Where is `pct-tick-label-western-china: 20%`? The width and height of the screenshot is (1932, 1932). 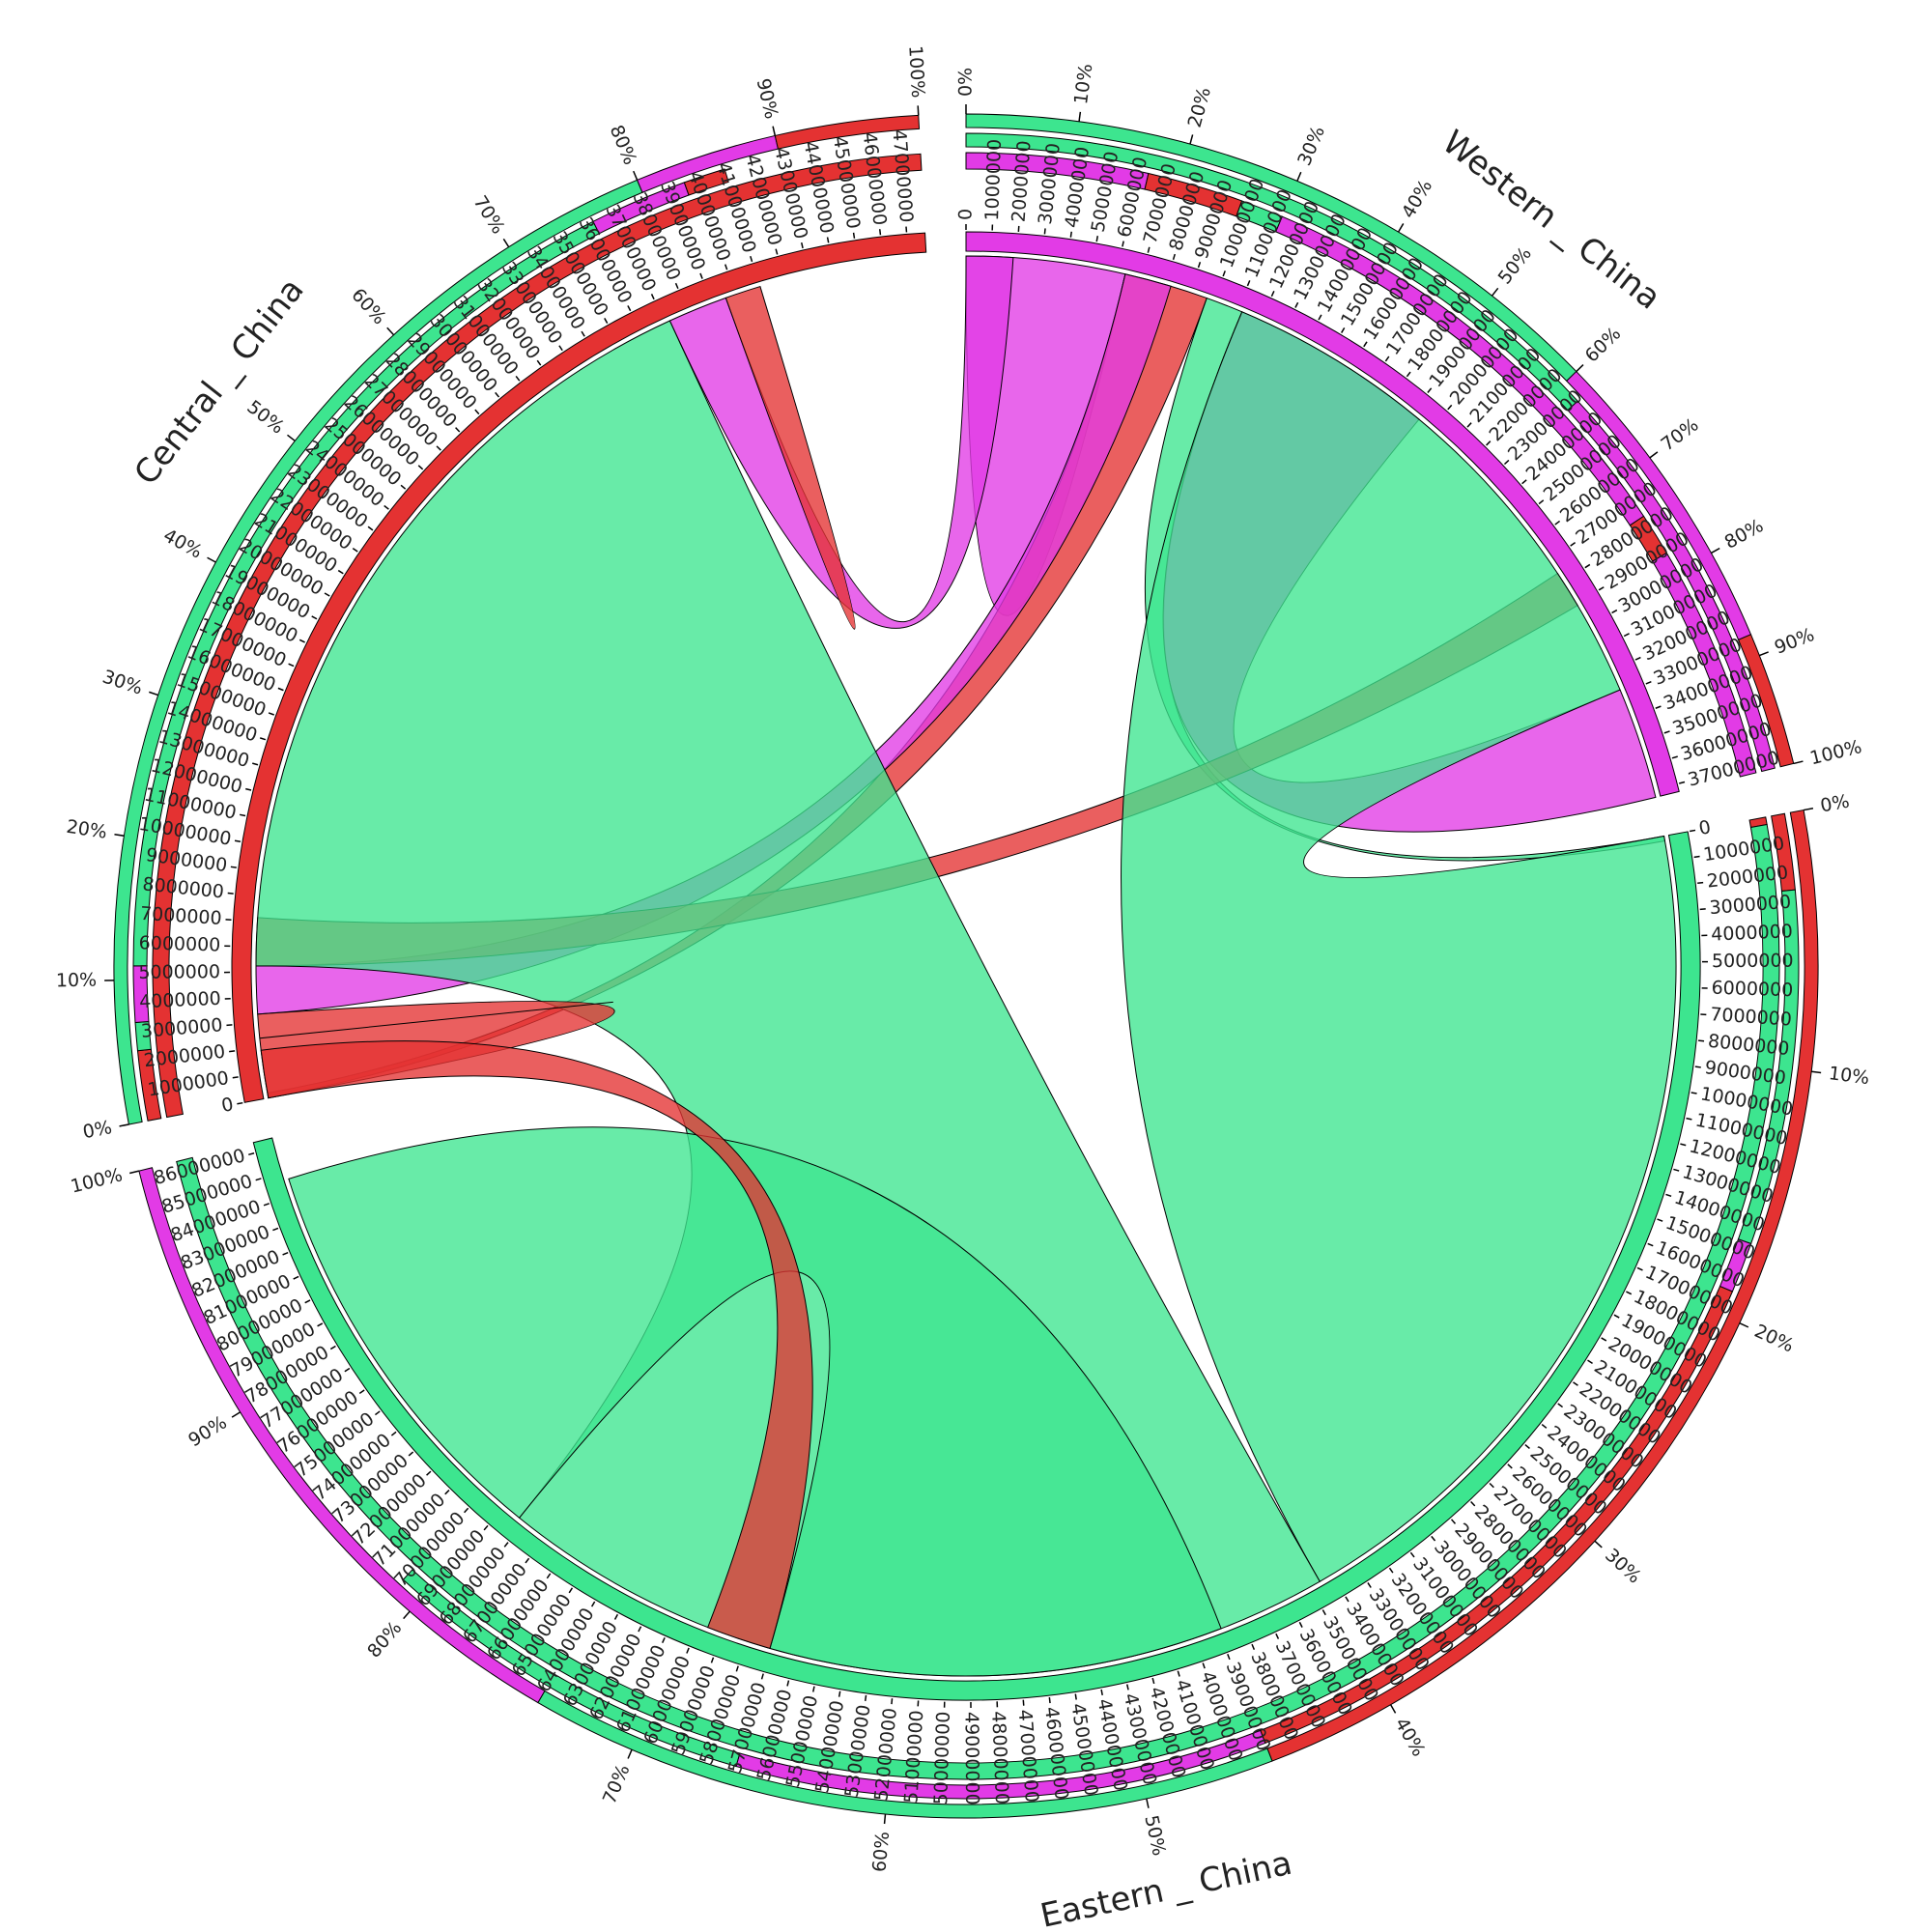 pct-tick-label-western-china: 20% is located at coordinates (1199, 107).